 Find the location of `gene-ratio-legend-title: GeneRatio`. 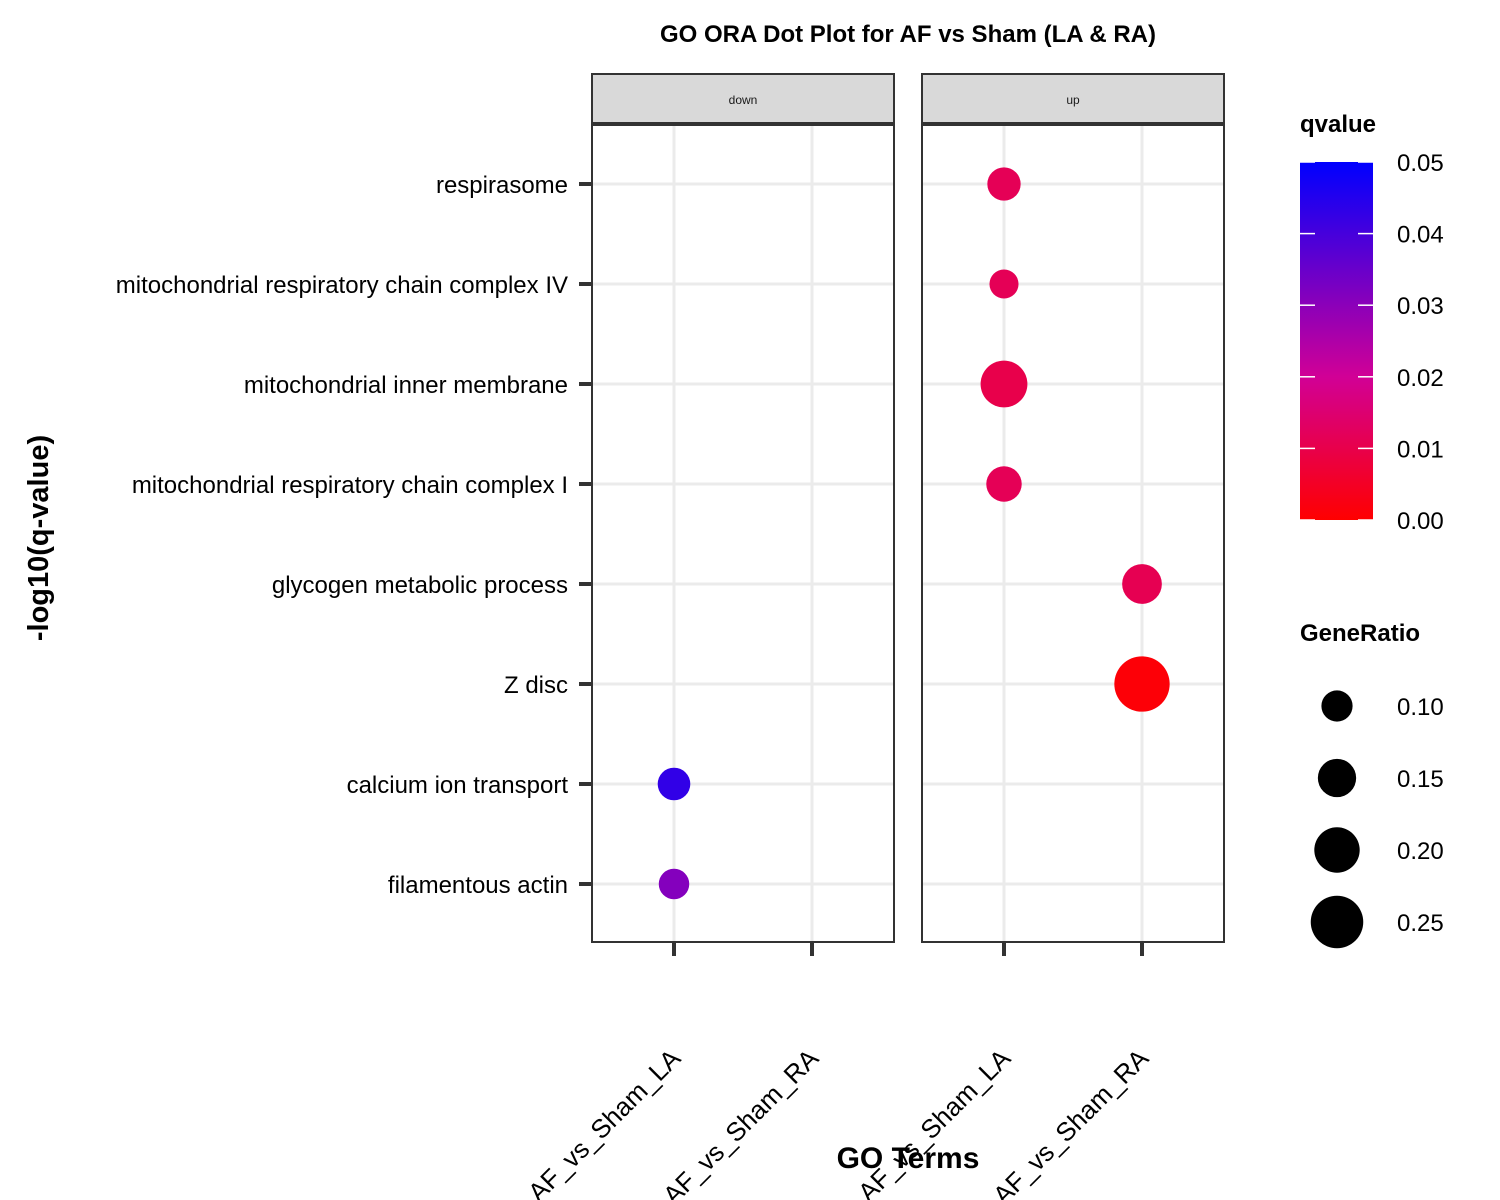

gene-ratio-legend-title: GeneRatio is located at coordinates (1360, 633).